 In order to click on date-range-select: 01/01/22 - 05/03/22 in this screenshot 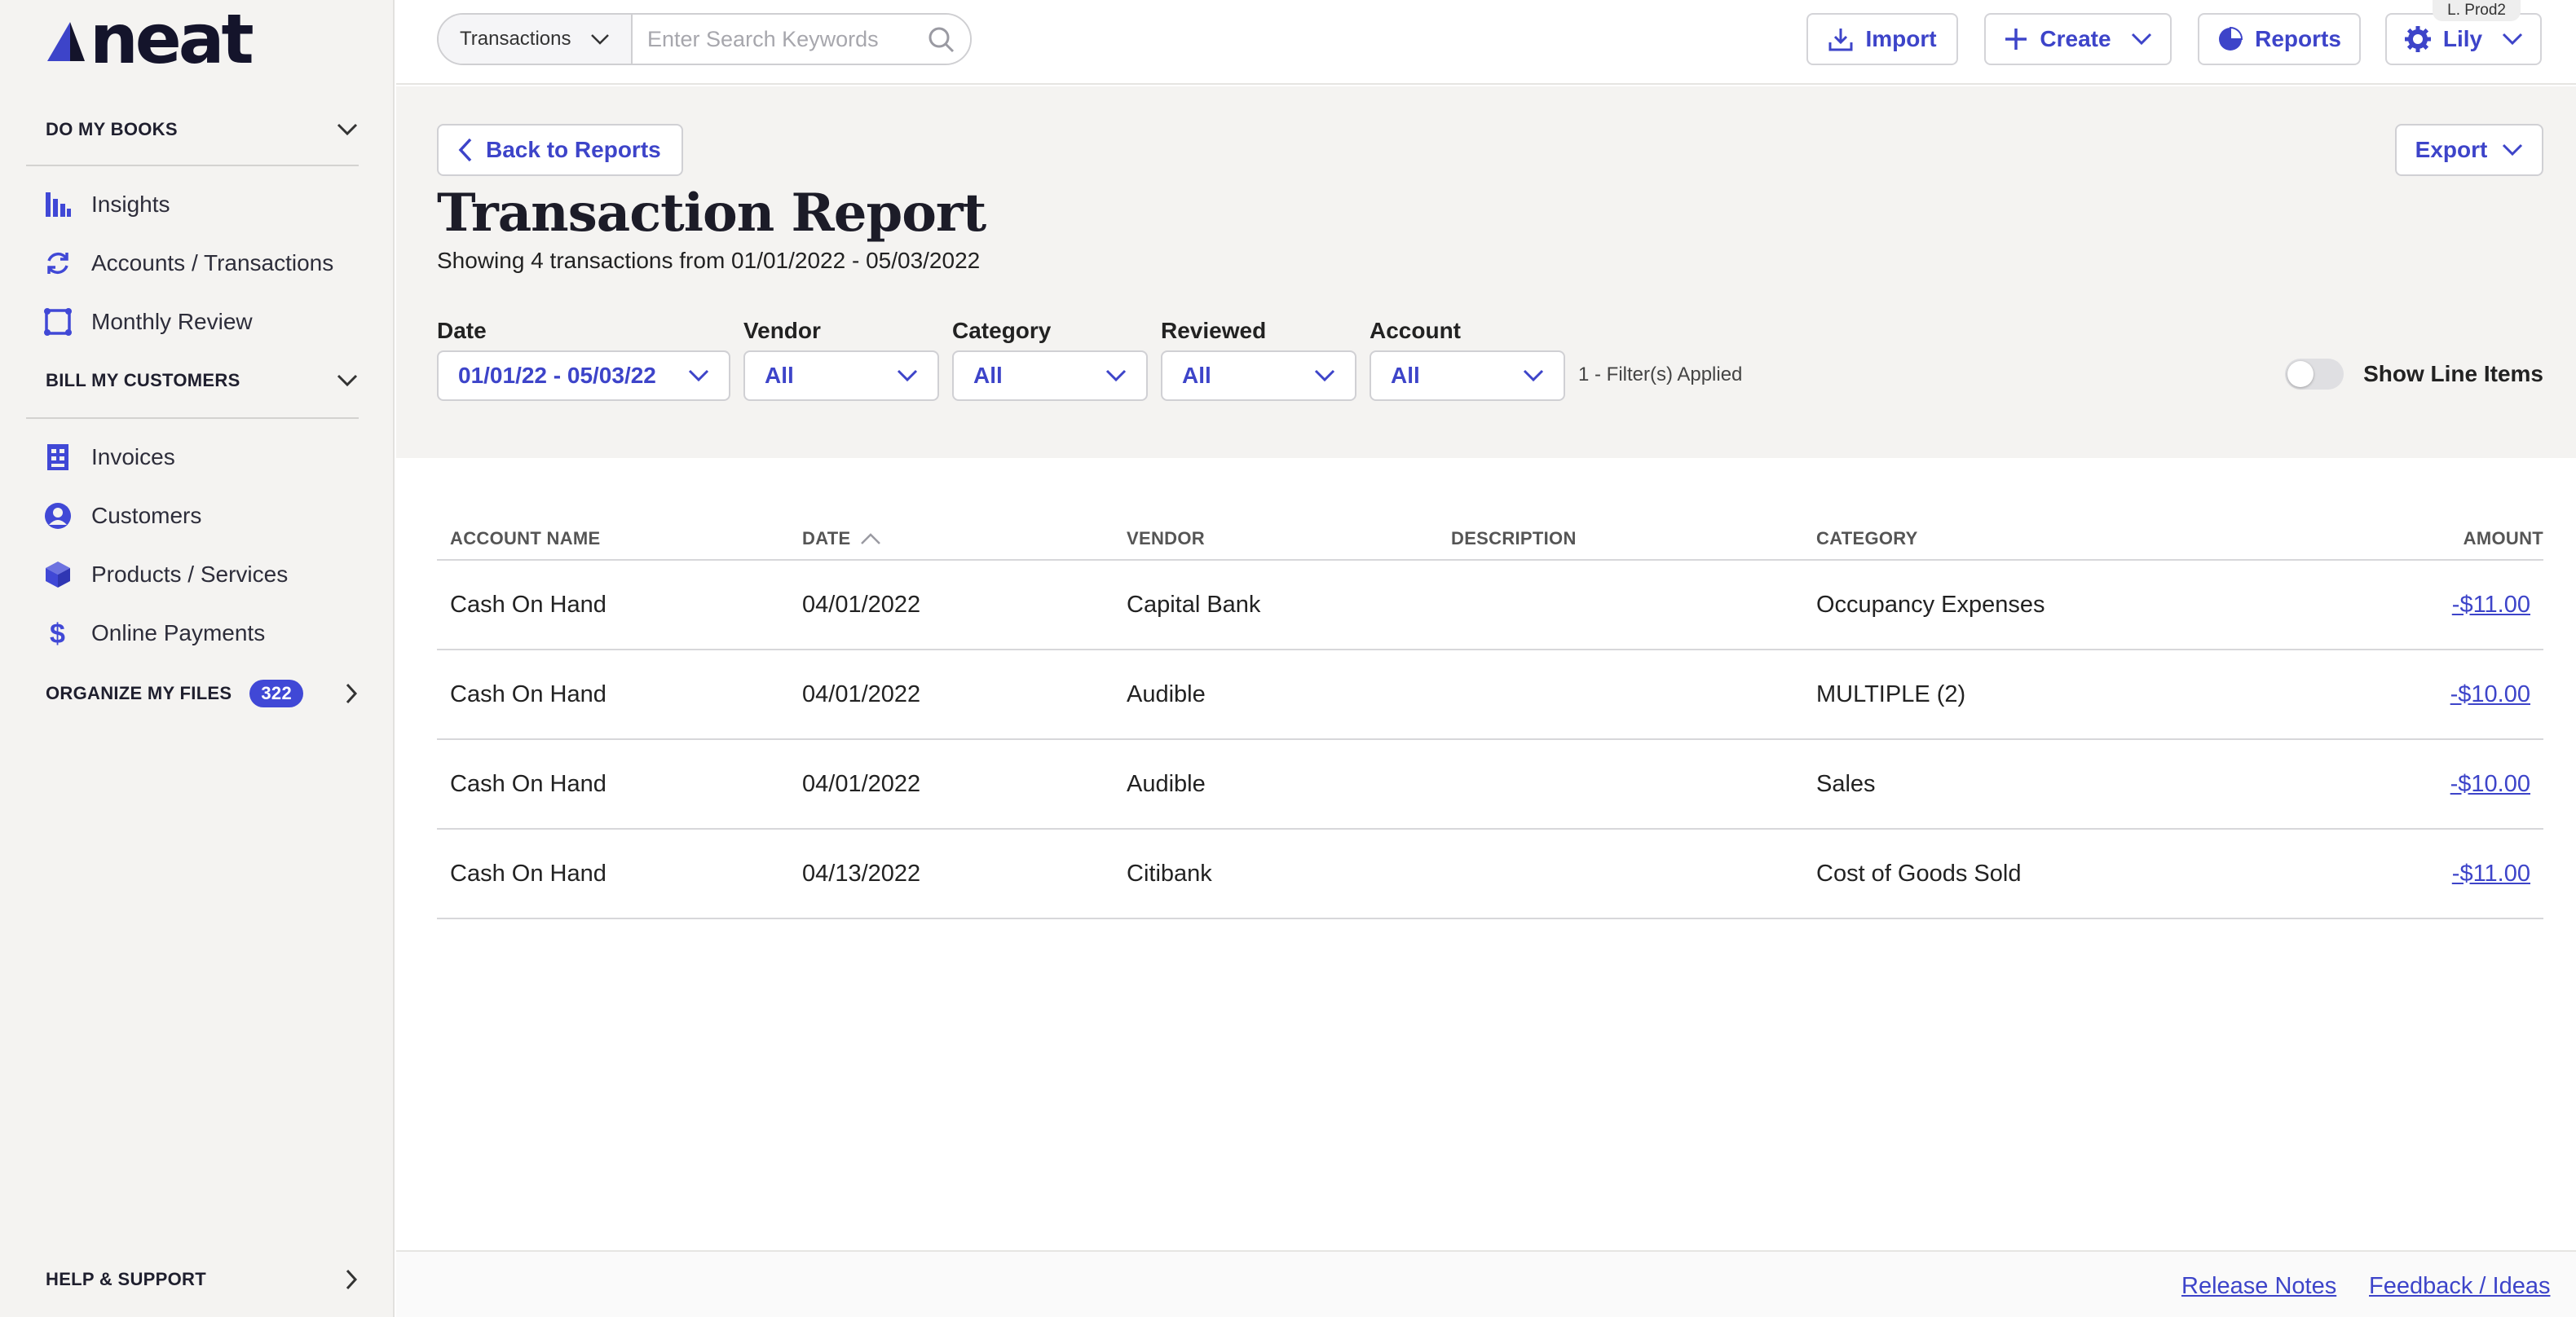, I will do `click(583, 375)`.